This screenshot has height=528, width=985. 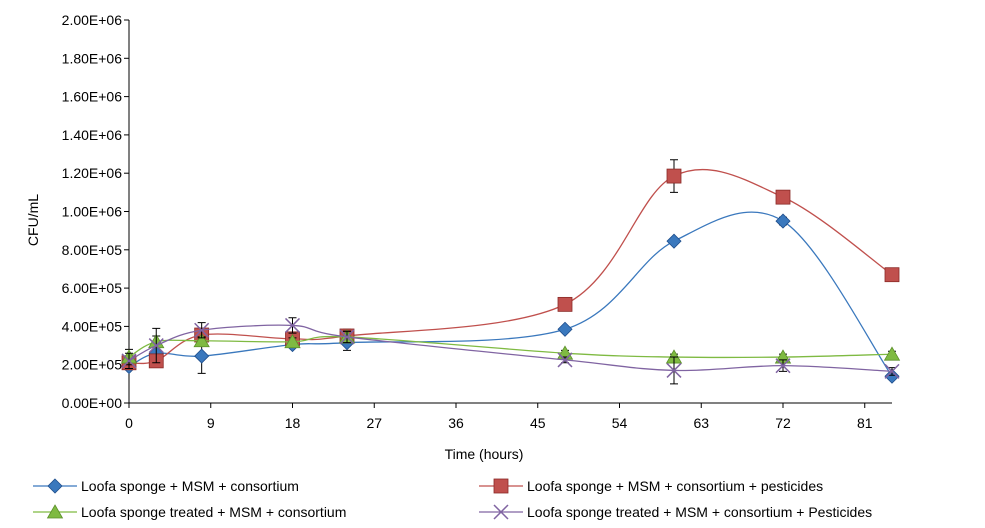 I want to click on y-axis-label: CFU/mL, so click(x=33, y=220).